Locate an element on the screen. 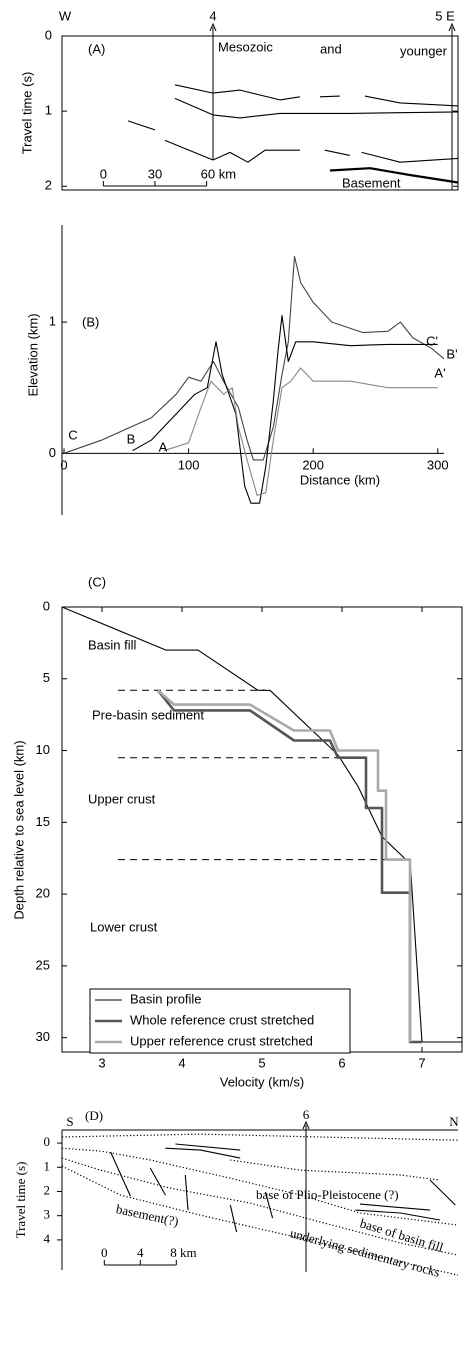  annotation: B is located at coordinates (131, 438).